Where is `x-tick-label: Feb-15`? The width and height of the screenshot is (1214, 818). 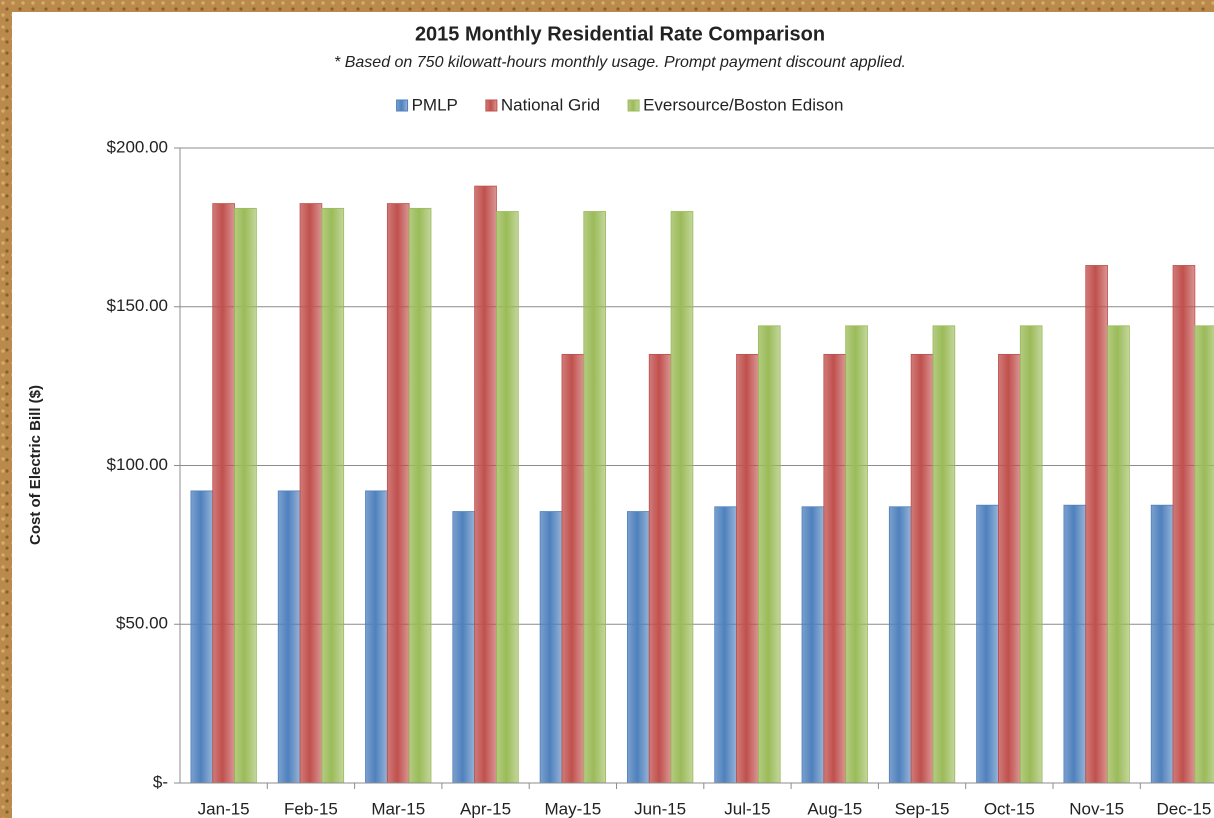
x-tick-label: Feb-15 is located at coordinates (311, 808).